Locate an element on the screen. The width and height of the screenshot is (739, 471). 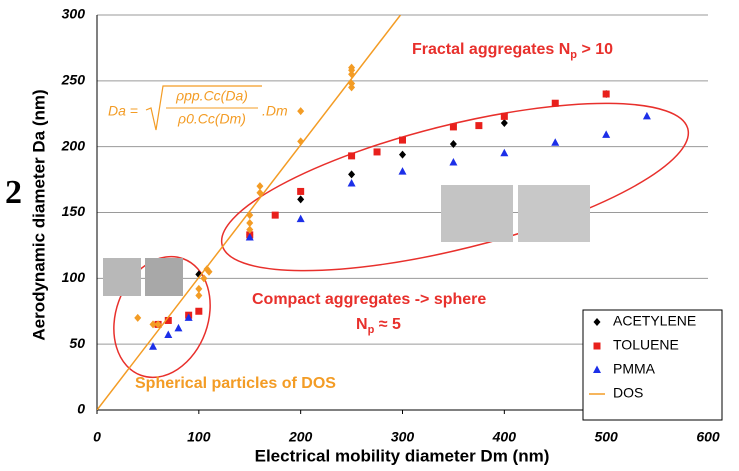
ellipse is located at coordinates (162, 317).